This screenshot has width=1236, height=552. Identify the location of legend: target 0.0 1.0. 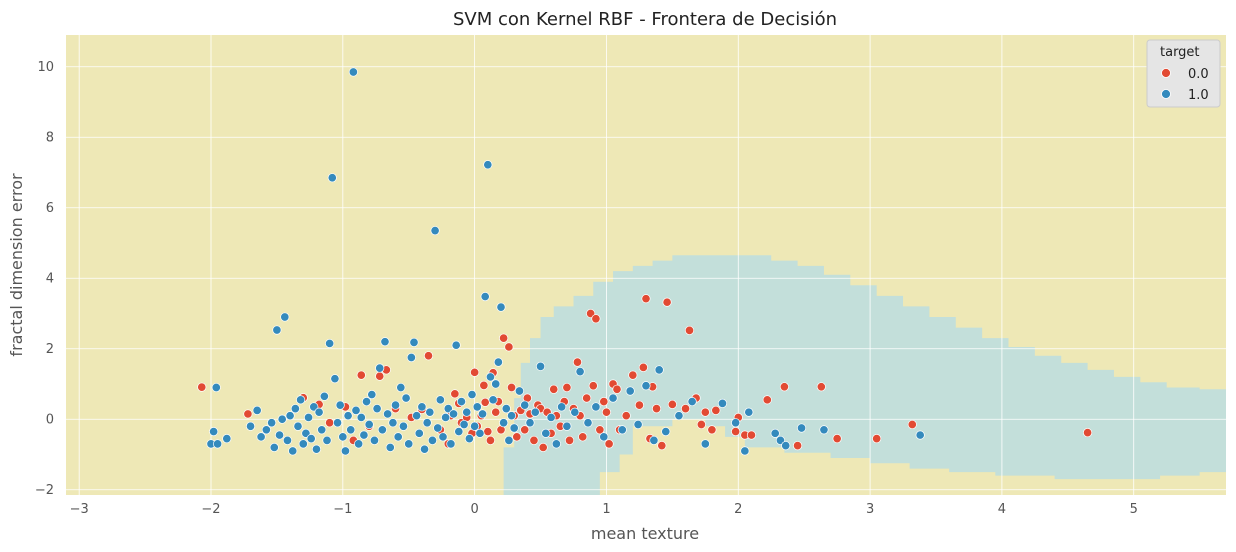
(1183, 73).